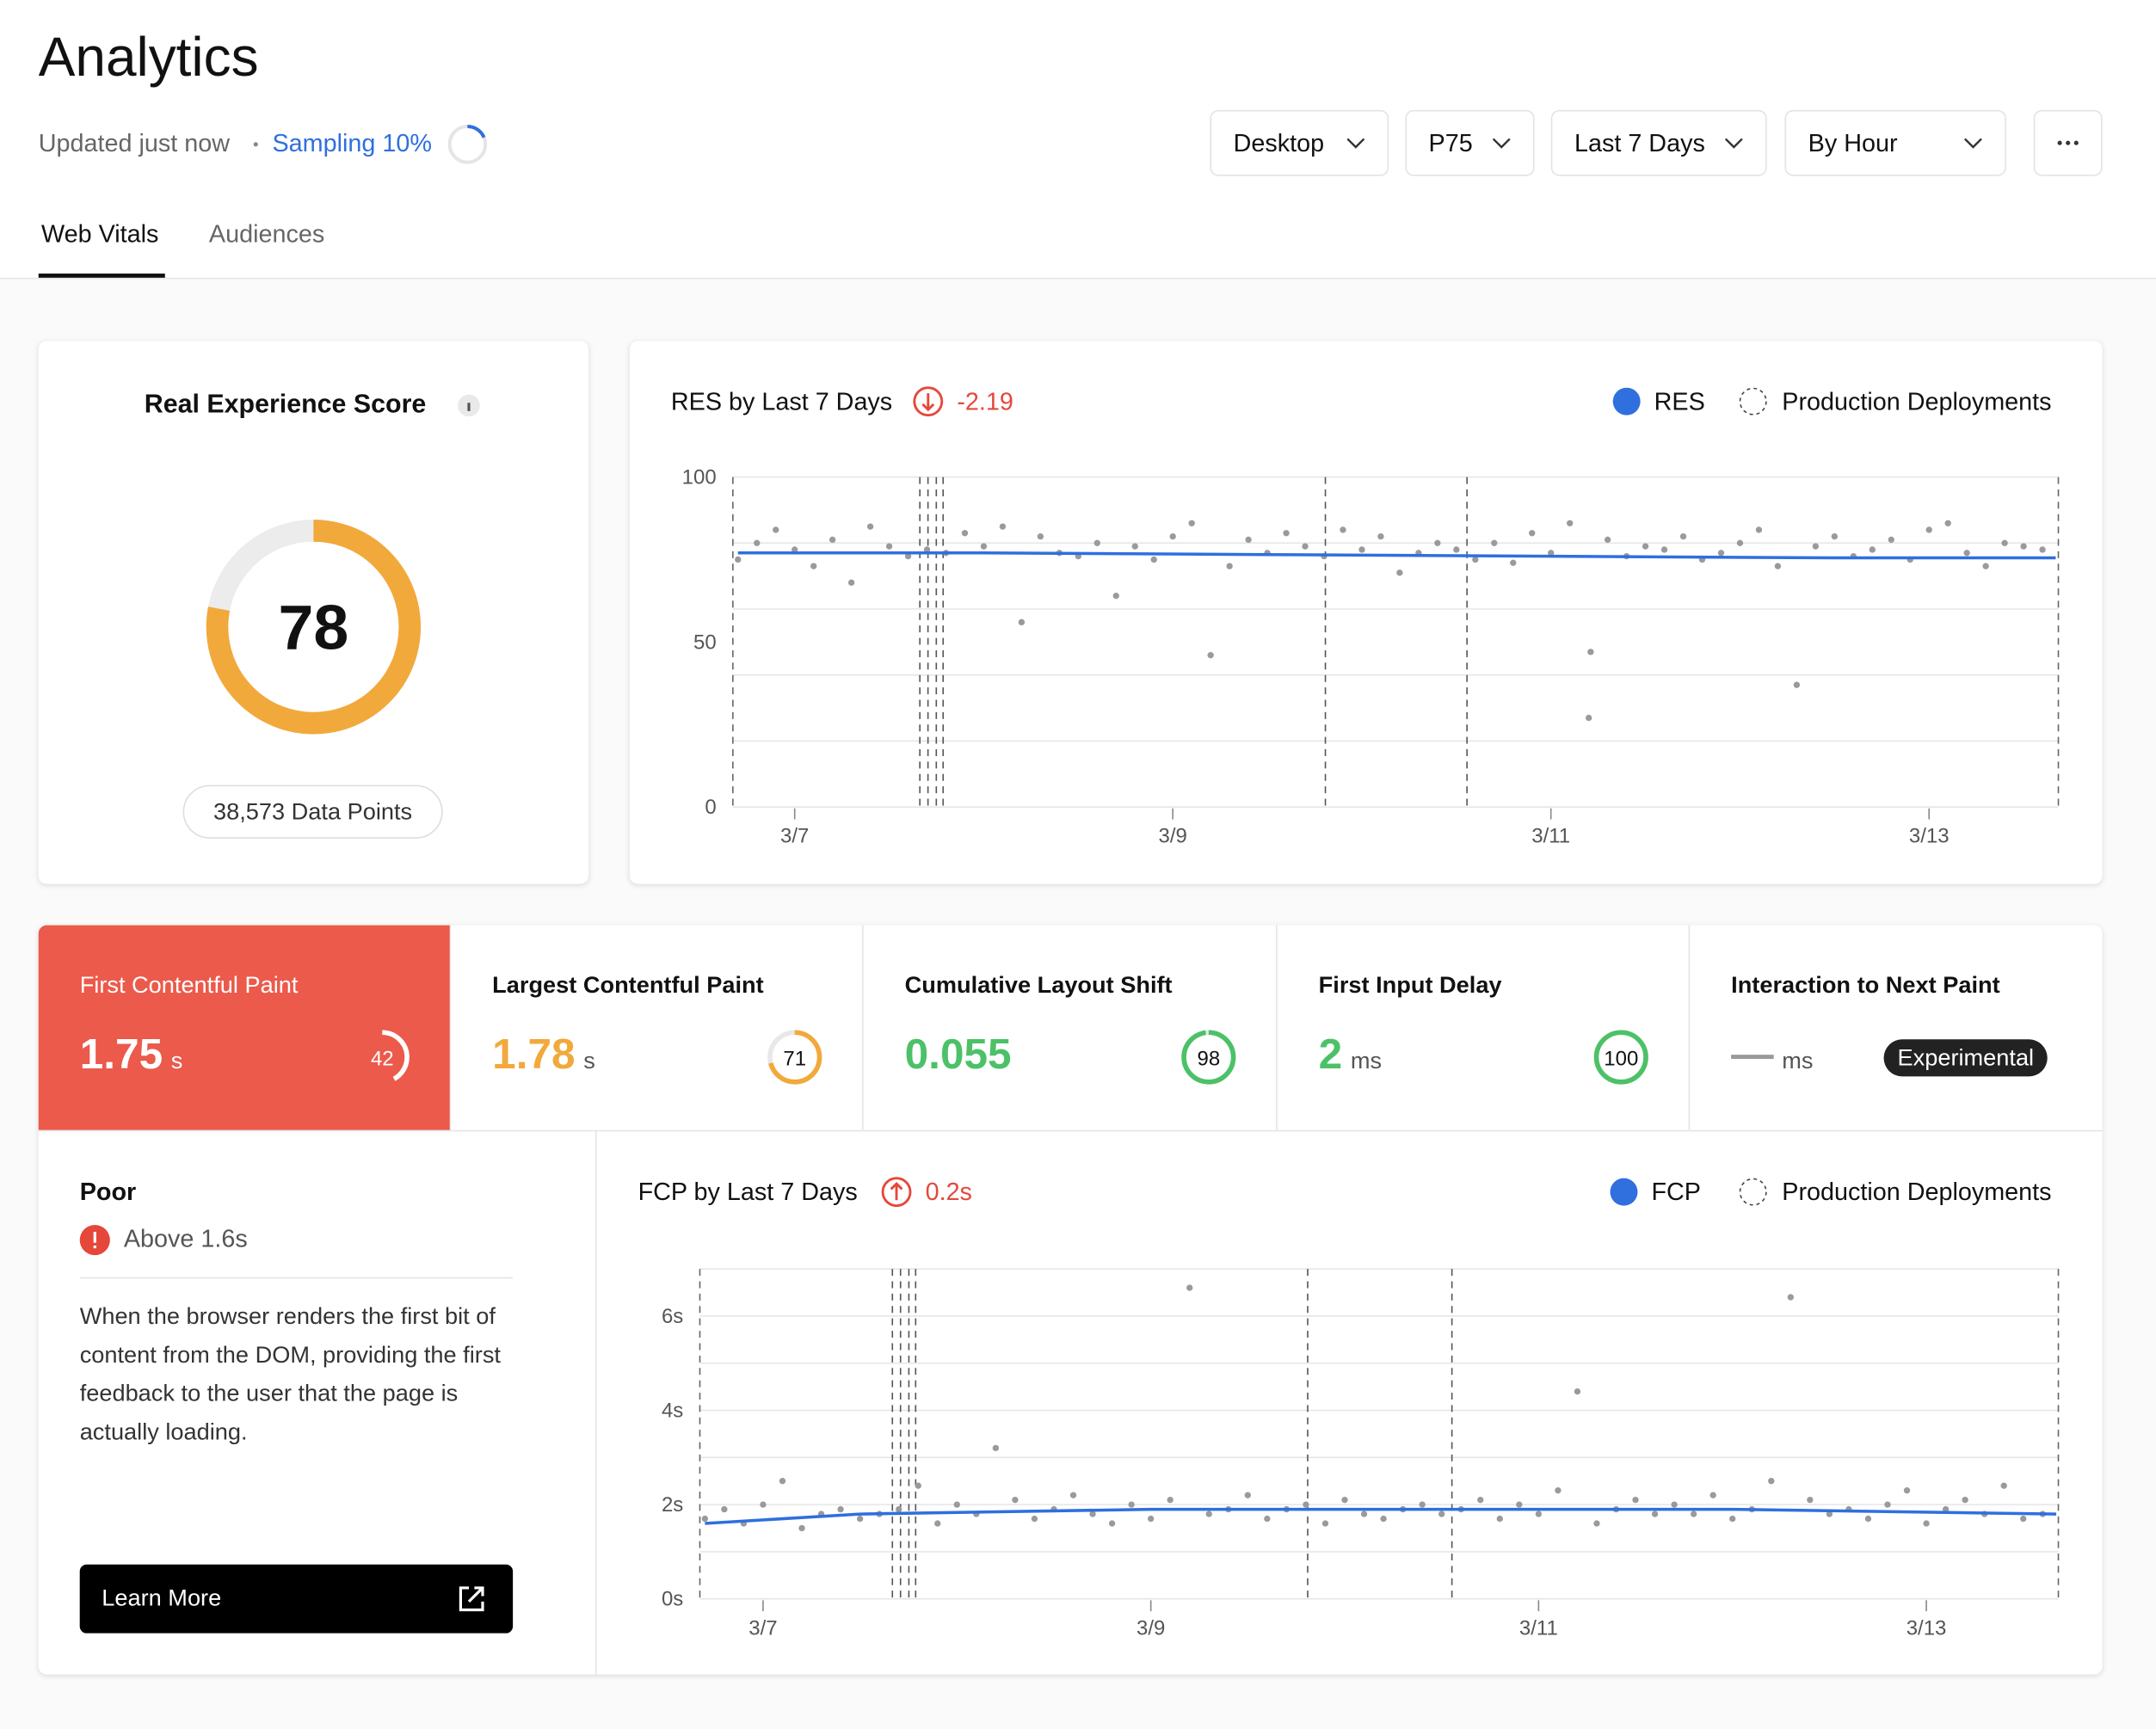  What do you see at coordinates (949, 1192) in the screenshot?
I see `change-value: 0.2s` at bounding box center [949, 1192].